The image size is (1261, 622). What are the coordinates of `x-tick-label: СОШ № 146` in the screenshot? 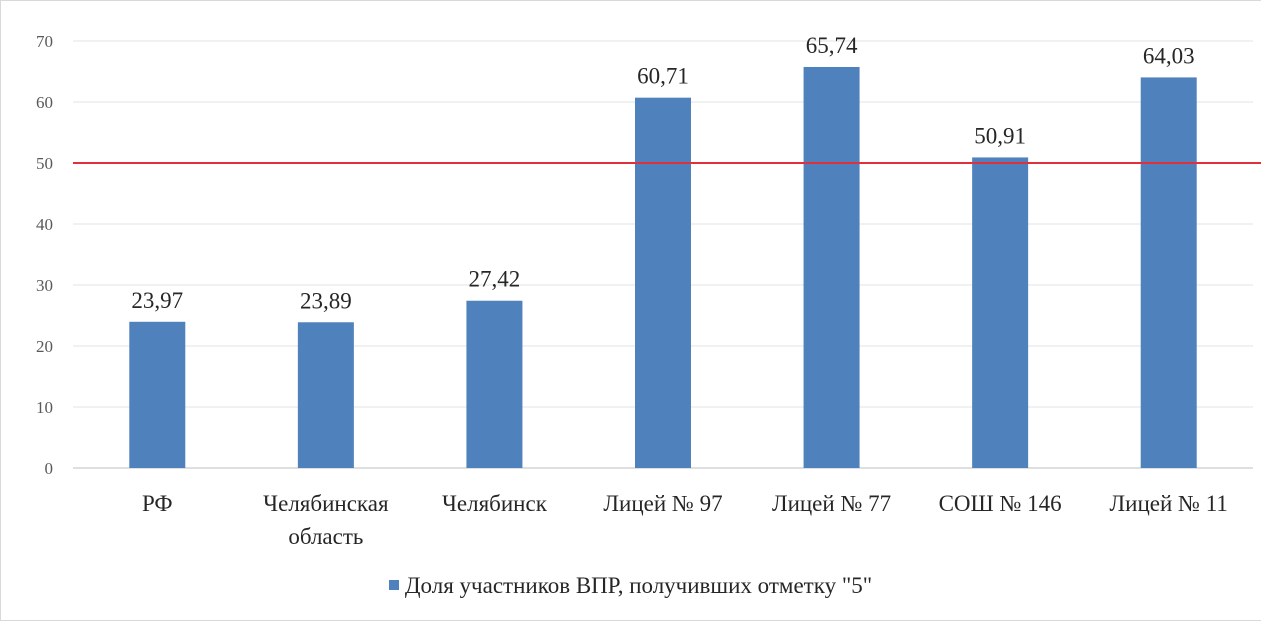 It's located at (1000, 503).